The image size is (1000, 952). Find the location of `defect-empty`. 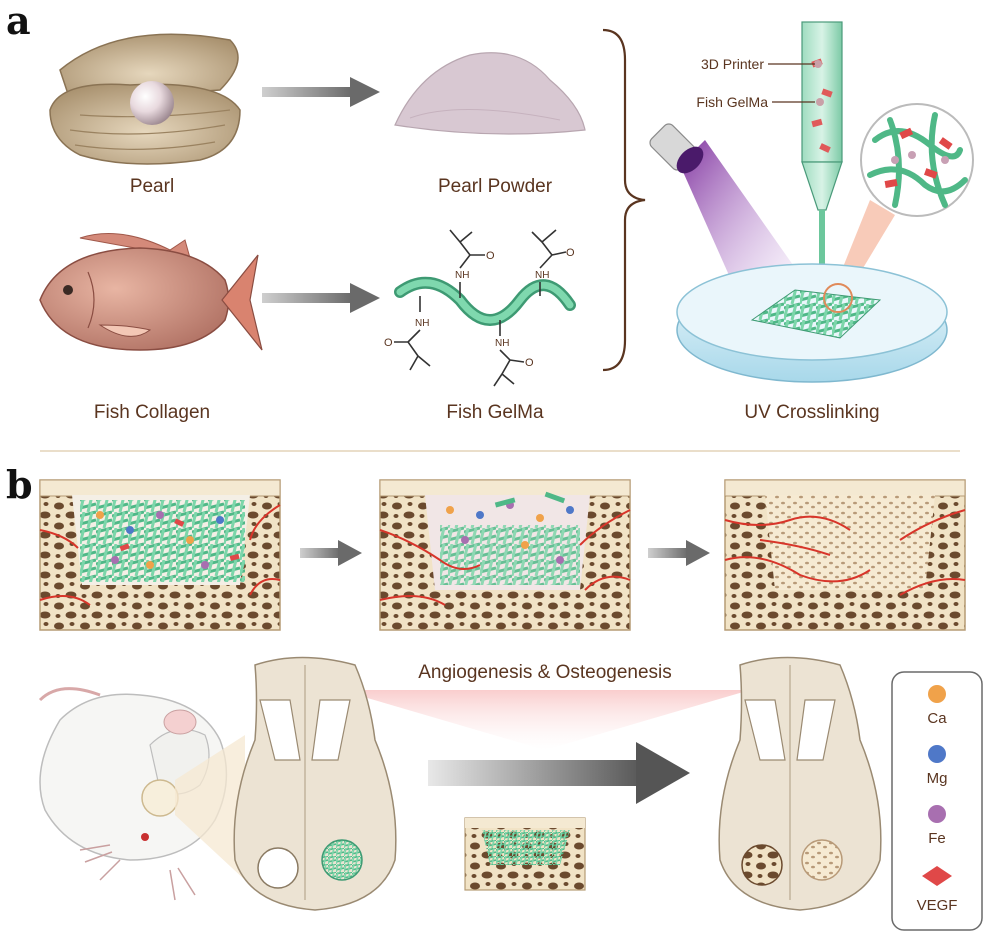

defect-empty is located at coordinates (278, 868).